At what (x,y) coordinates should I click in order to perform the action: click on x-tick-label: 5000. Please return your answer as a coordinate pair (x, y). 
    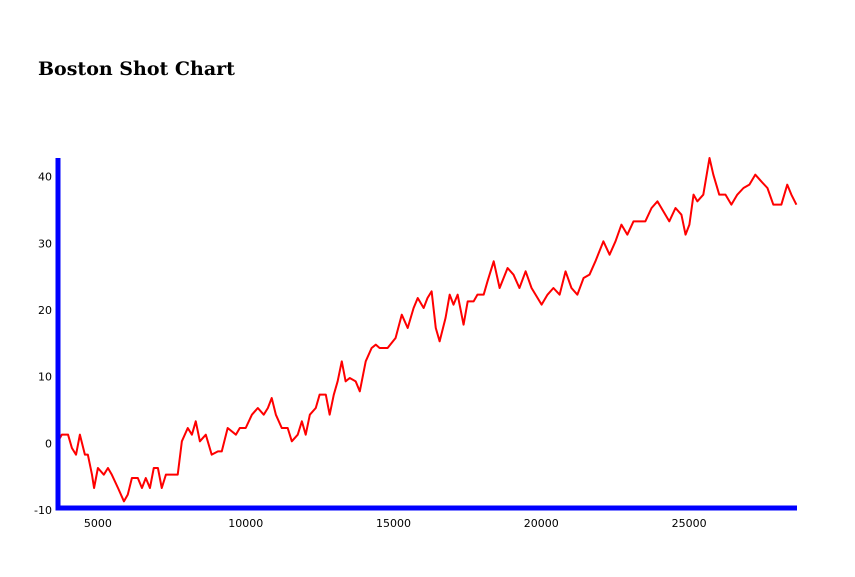
    Looking at the image, I should click on (98, 523).